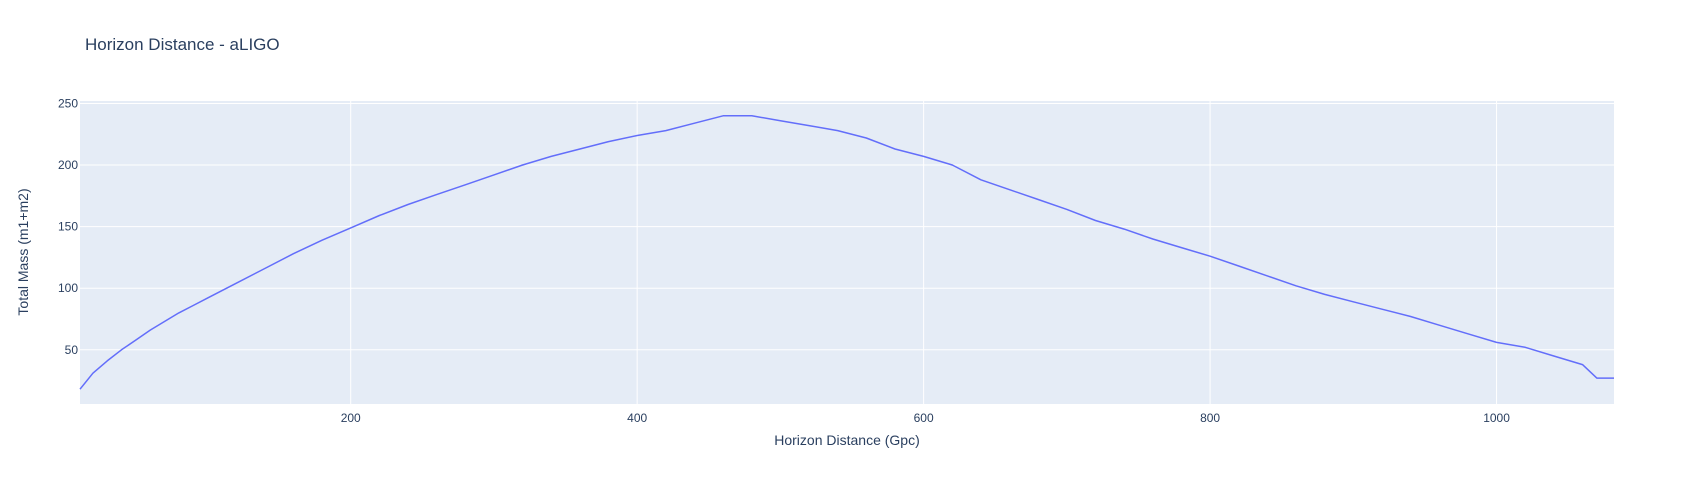 This screenshot has height=484, width=1694. What do you see at coordinates (72, 350) in the screenshot?
I see `y-tick-label: 50` at bounding box center [72, 350].